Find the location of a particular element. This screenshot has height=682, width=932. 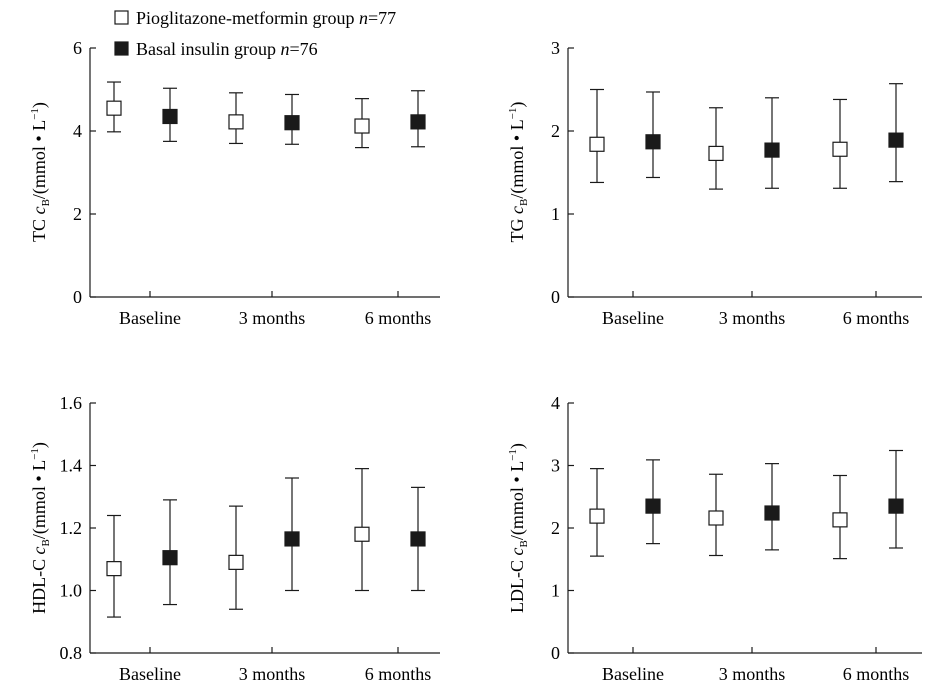

legend-n-var-pioglitazone: n is located at coordinates (363, 18).